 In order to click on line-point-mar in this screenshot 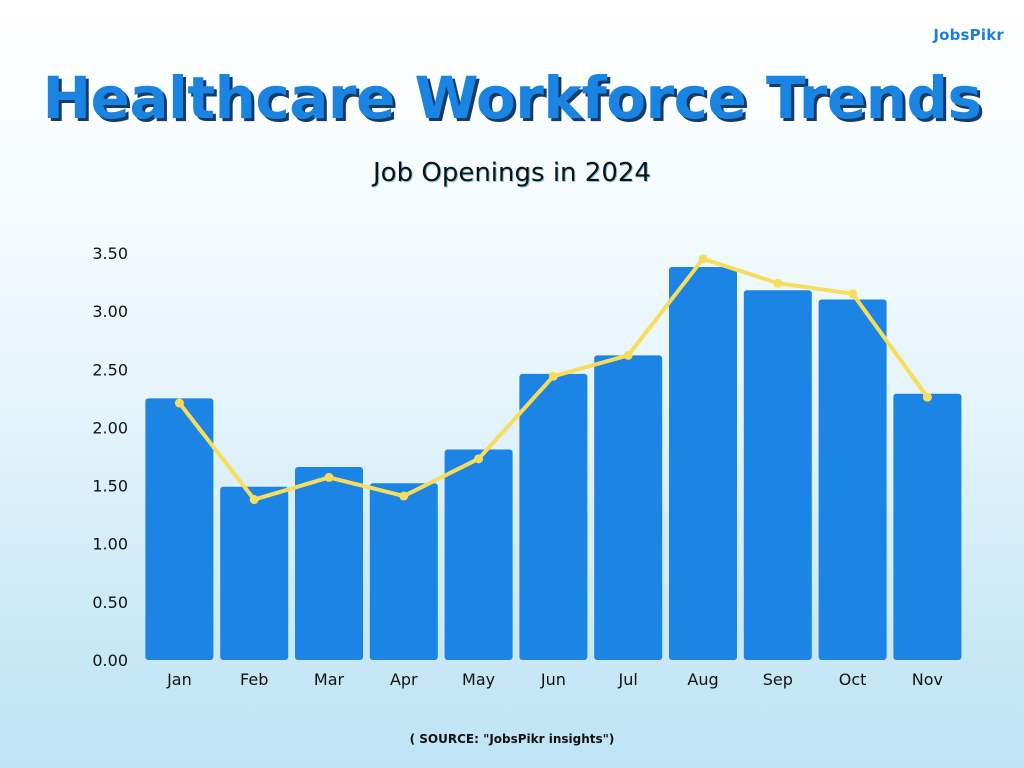, I will do `click(329, 477)`.